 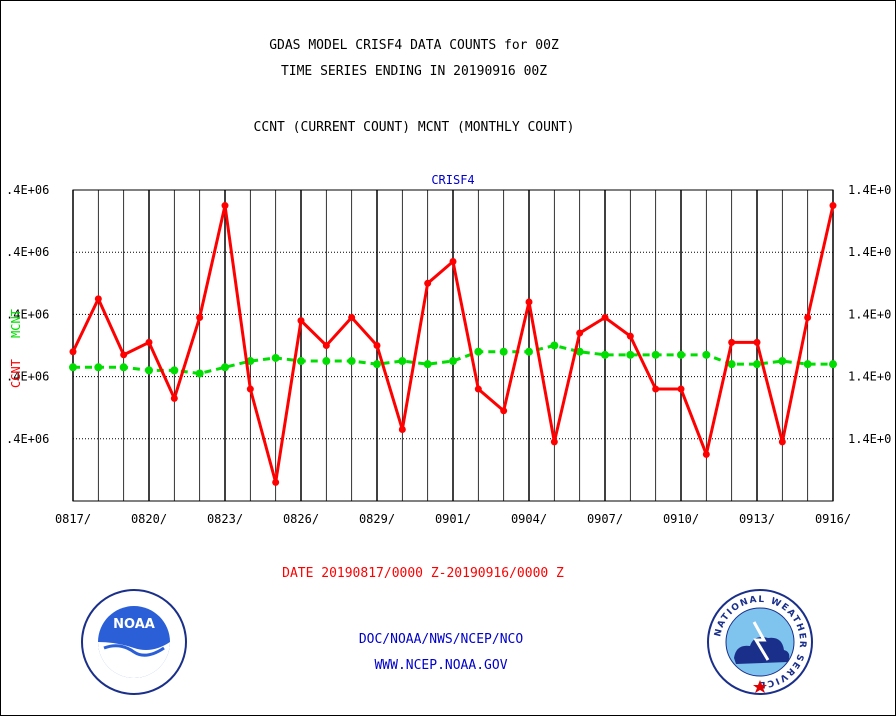 What do you see at coordinates (16, 323) in the screenshot?
I see `series-label-mcnt: MCNT` at bounding box center [16, 323].